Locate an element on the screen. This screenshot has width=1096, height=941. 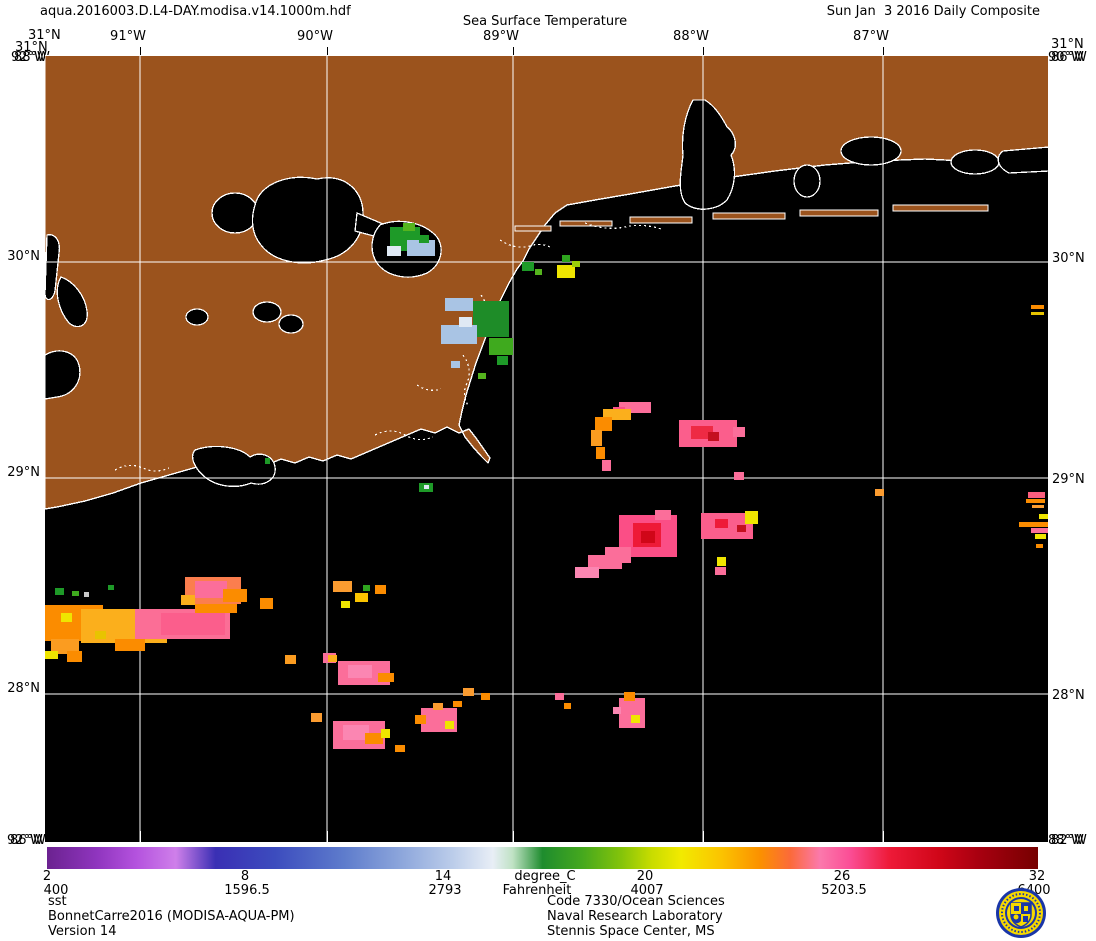
lat-label-29n-right: 29°N is located at coordinates (1068, 479).